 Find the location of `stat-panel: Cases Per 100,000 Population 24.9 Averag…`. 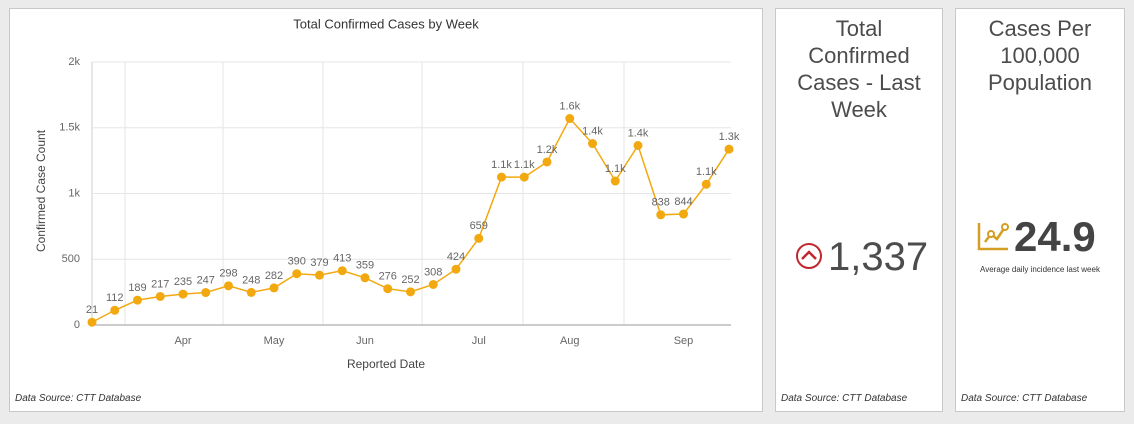

stat-panel: Cases Per 100,000 Population 24.9 Averag… is located at coordinates (1040, 210).